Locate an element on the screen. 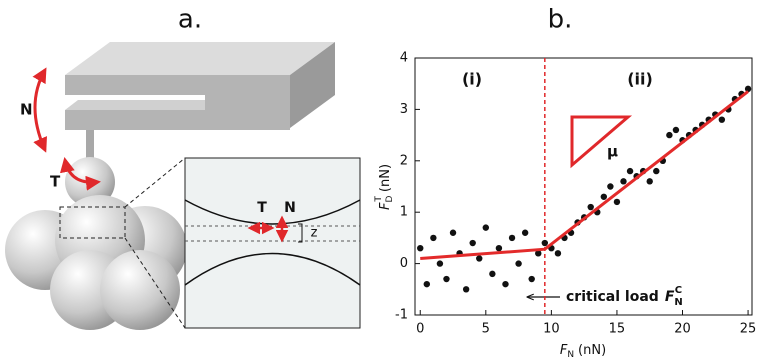 This screenshot has width=760, height=363. y-tick-label: 4 is located at coordinates (404, 58).